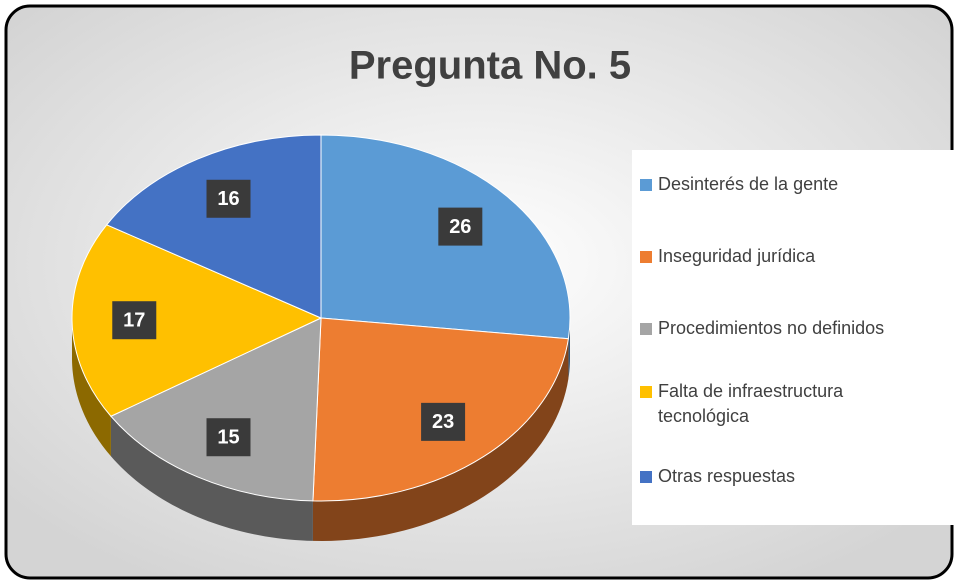 Image resolution: width=960 pixels, height=585 pixels. I want to click on legend-label: Desinterés de la gente, so click(748, 184).